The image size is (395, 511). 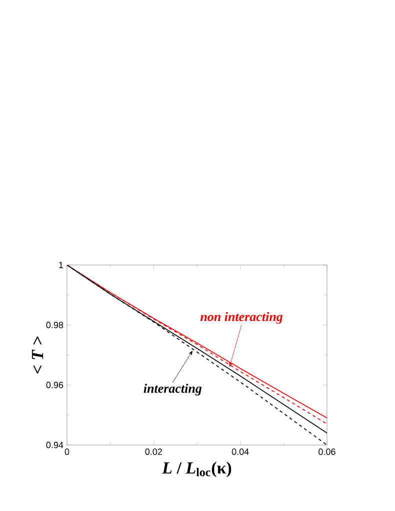 I want to click on y-tick-label: 0.98, so click(x=55, y=325).